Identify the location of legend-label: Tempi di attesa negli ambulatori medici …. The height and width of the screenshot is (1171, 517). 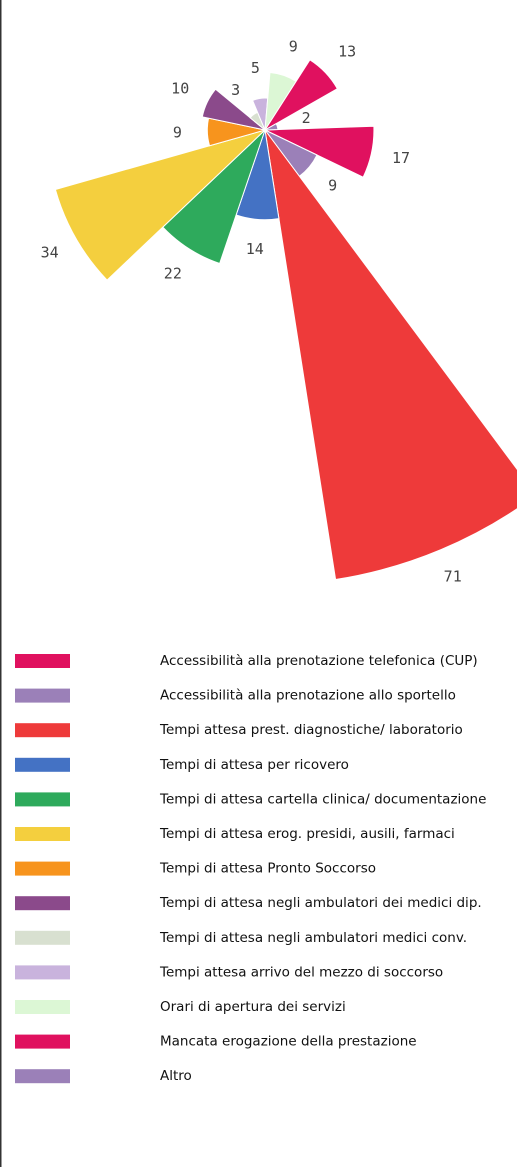
(313, 938).